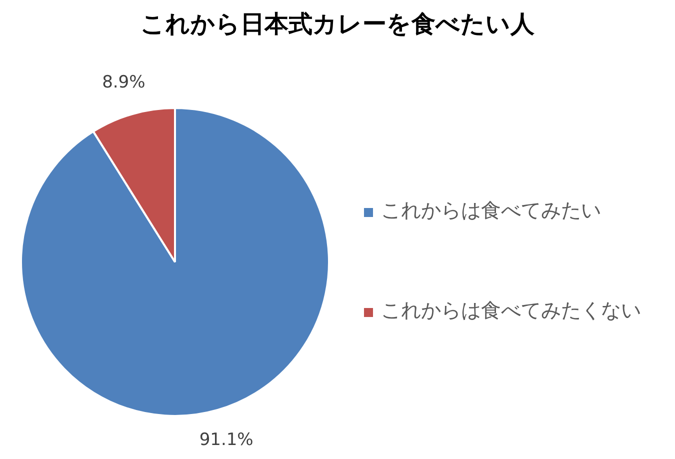  What do you see at coordinates (124, 82) in the screenshot?
I see `data-label: 8.9%` at bounding box center [124, 82].